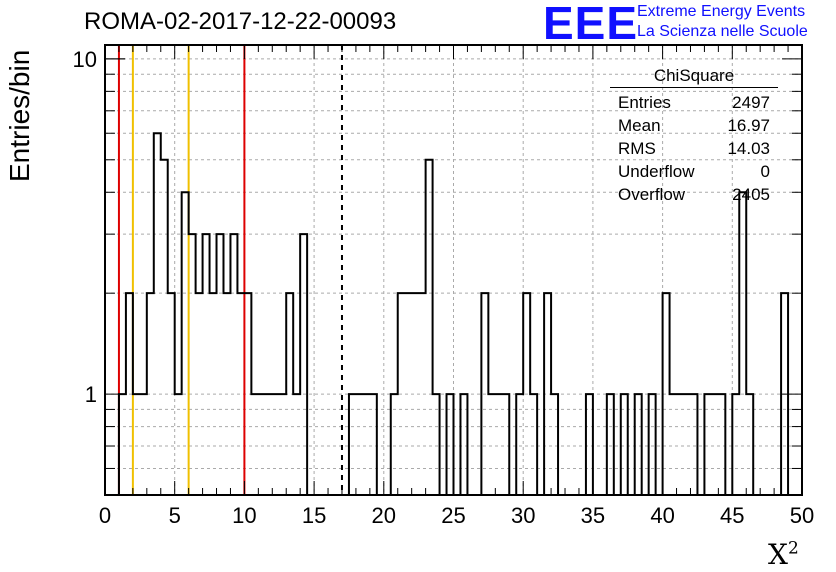 The width and height of the screenshot is (836, 572). I want to click on x-tick-label: 35, so click(593, 515).